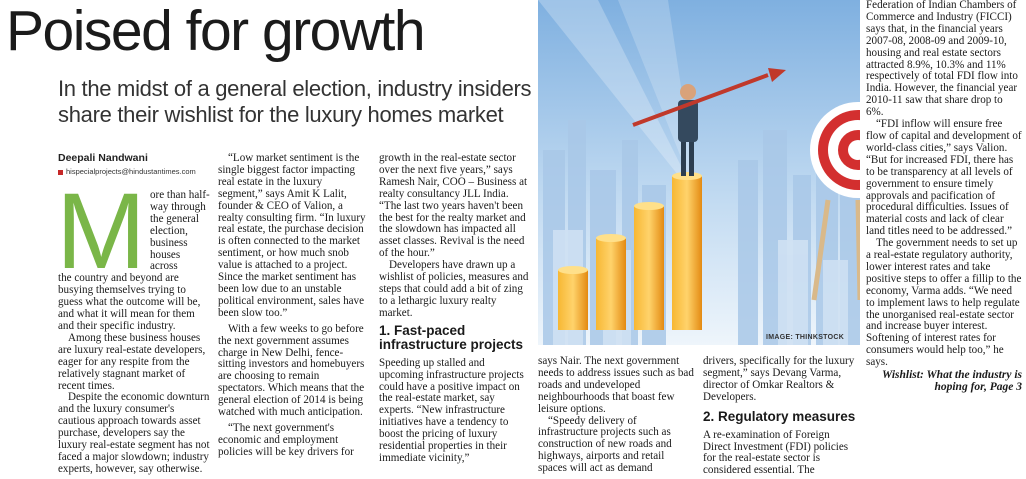 The image size is (1026, 479). What do you see at coordinates (709, 122) in the screenshot?
I see `businessman-icon` at bounding box center [709, 122].